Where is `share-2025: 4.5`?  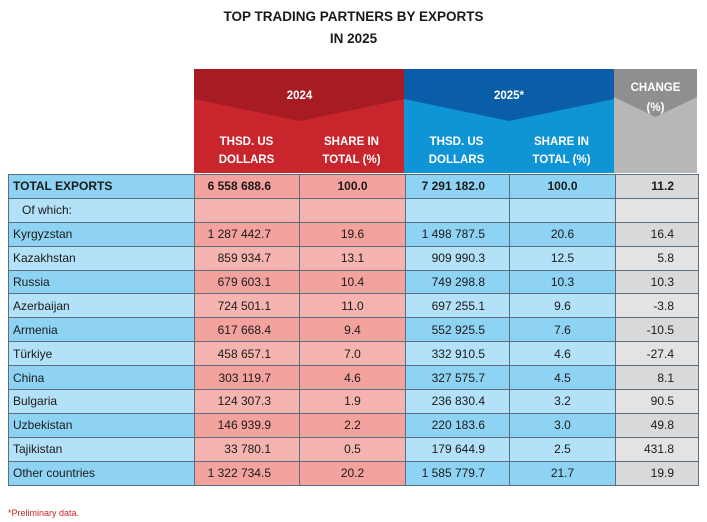
share-2025: 4.5 is located at coordinates (562, 378).